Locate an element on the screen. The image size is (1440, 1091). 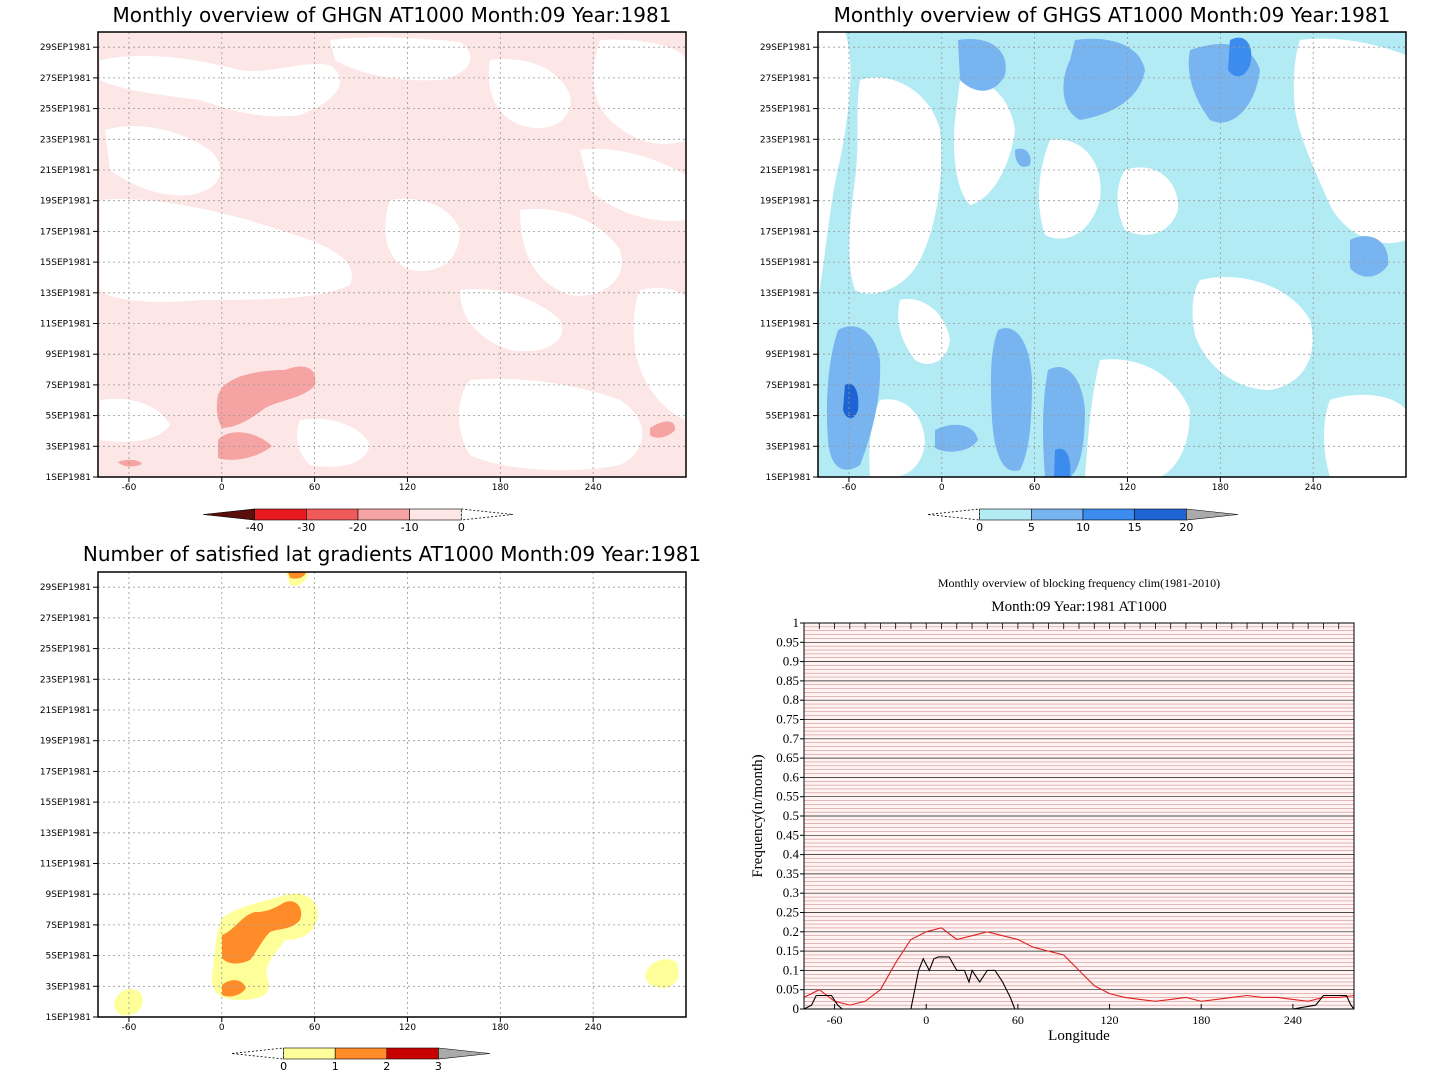
y-tick-label: 0.45 is located at coordinates (787, 834).